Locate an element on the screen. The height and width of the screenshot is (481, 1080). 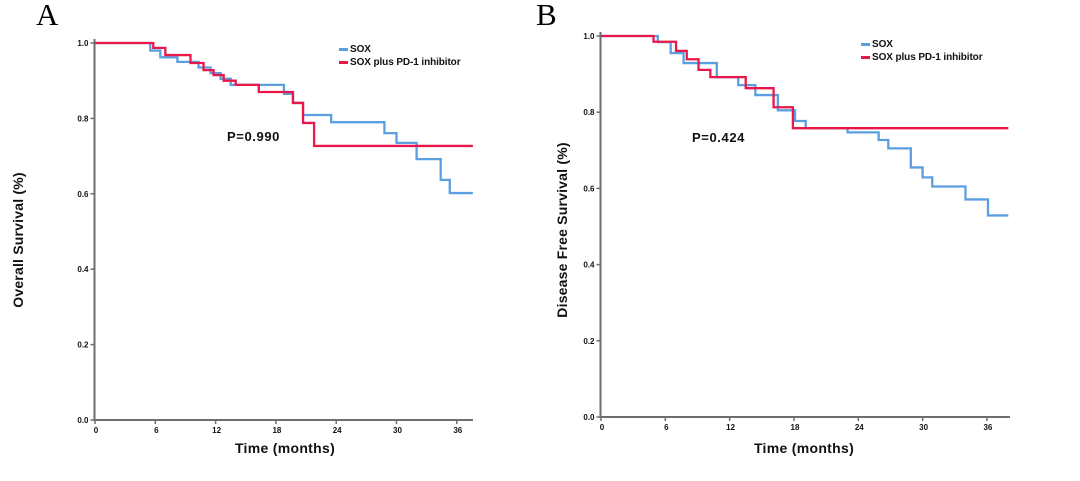
panel-b-letter: B is located at coordinates (546, 16).